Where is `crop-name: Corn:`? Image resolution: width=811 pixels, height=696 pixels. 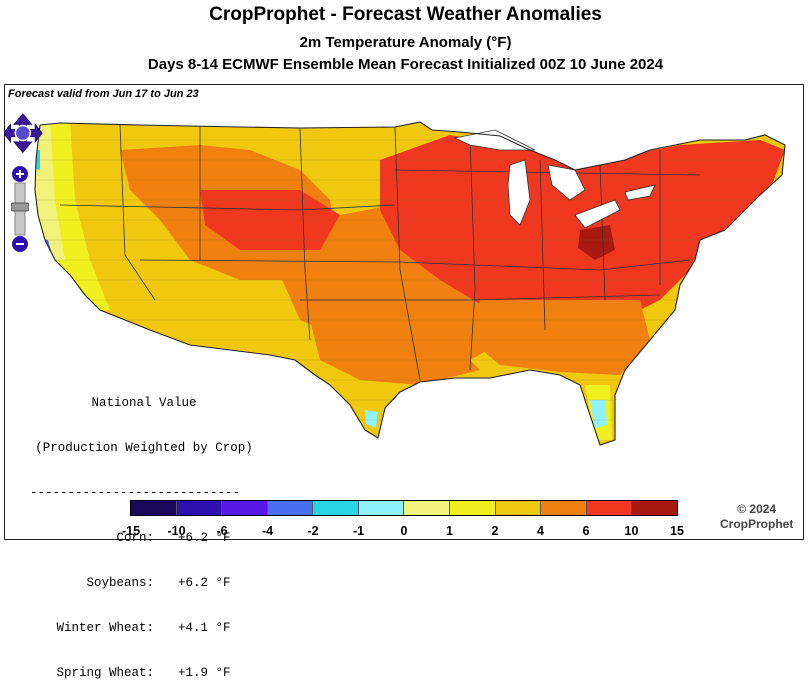
crop-name: Corn: is located at coordinates (135, 538).